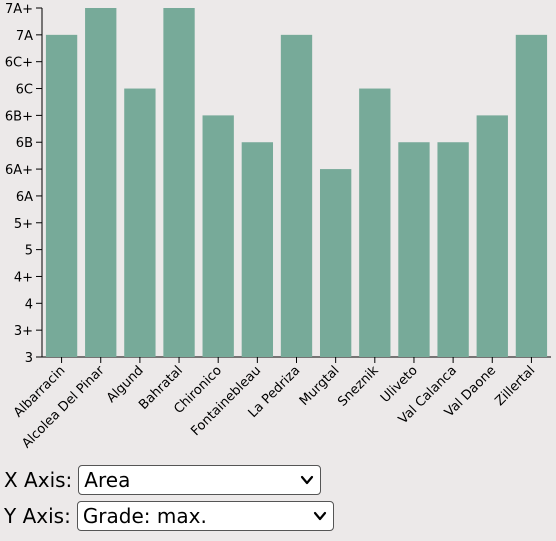 This screenshot has height=541, width=556. Describe the element at coordinates (24, 143) in the screenshot. I see `y-tick-label: 6B` at that location.